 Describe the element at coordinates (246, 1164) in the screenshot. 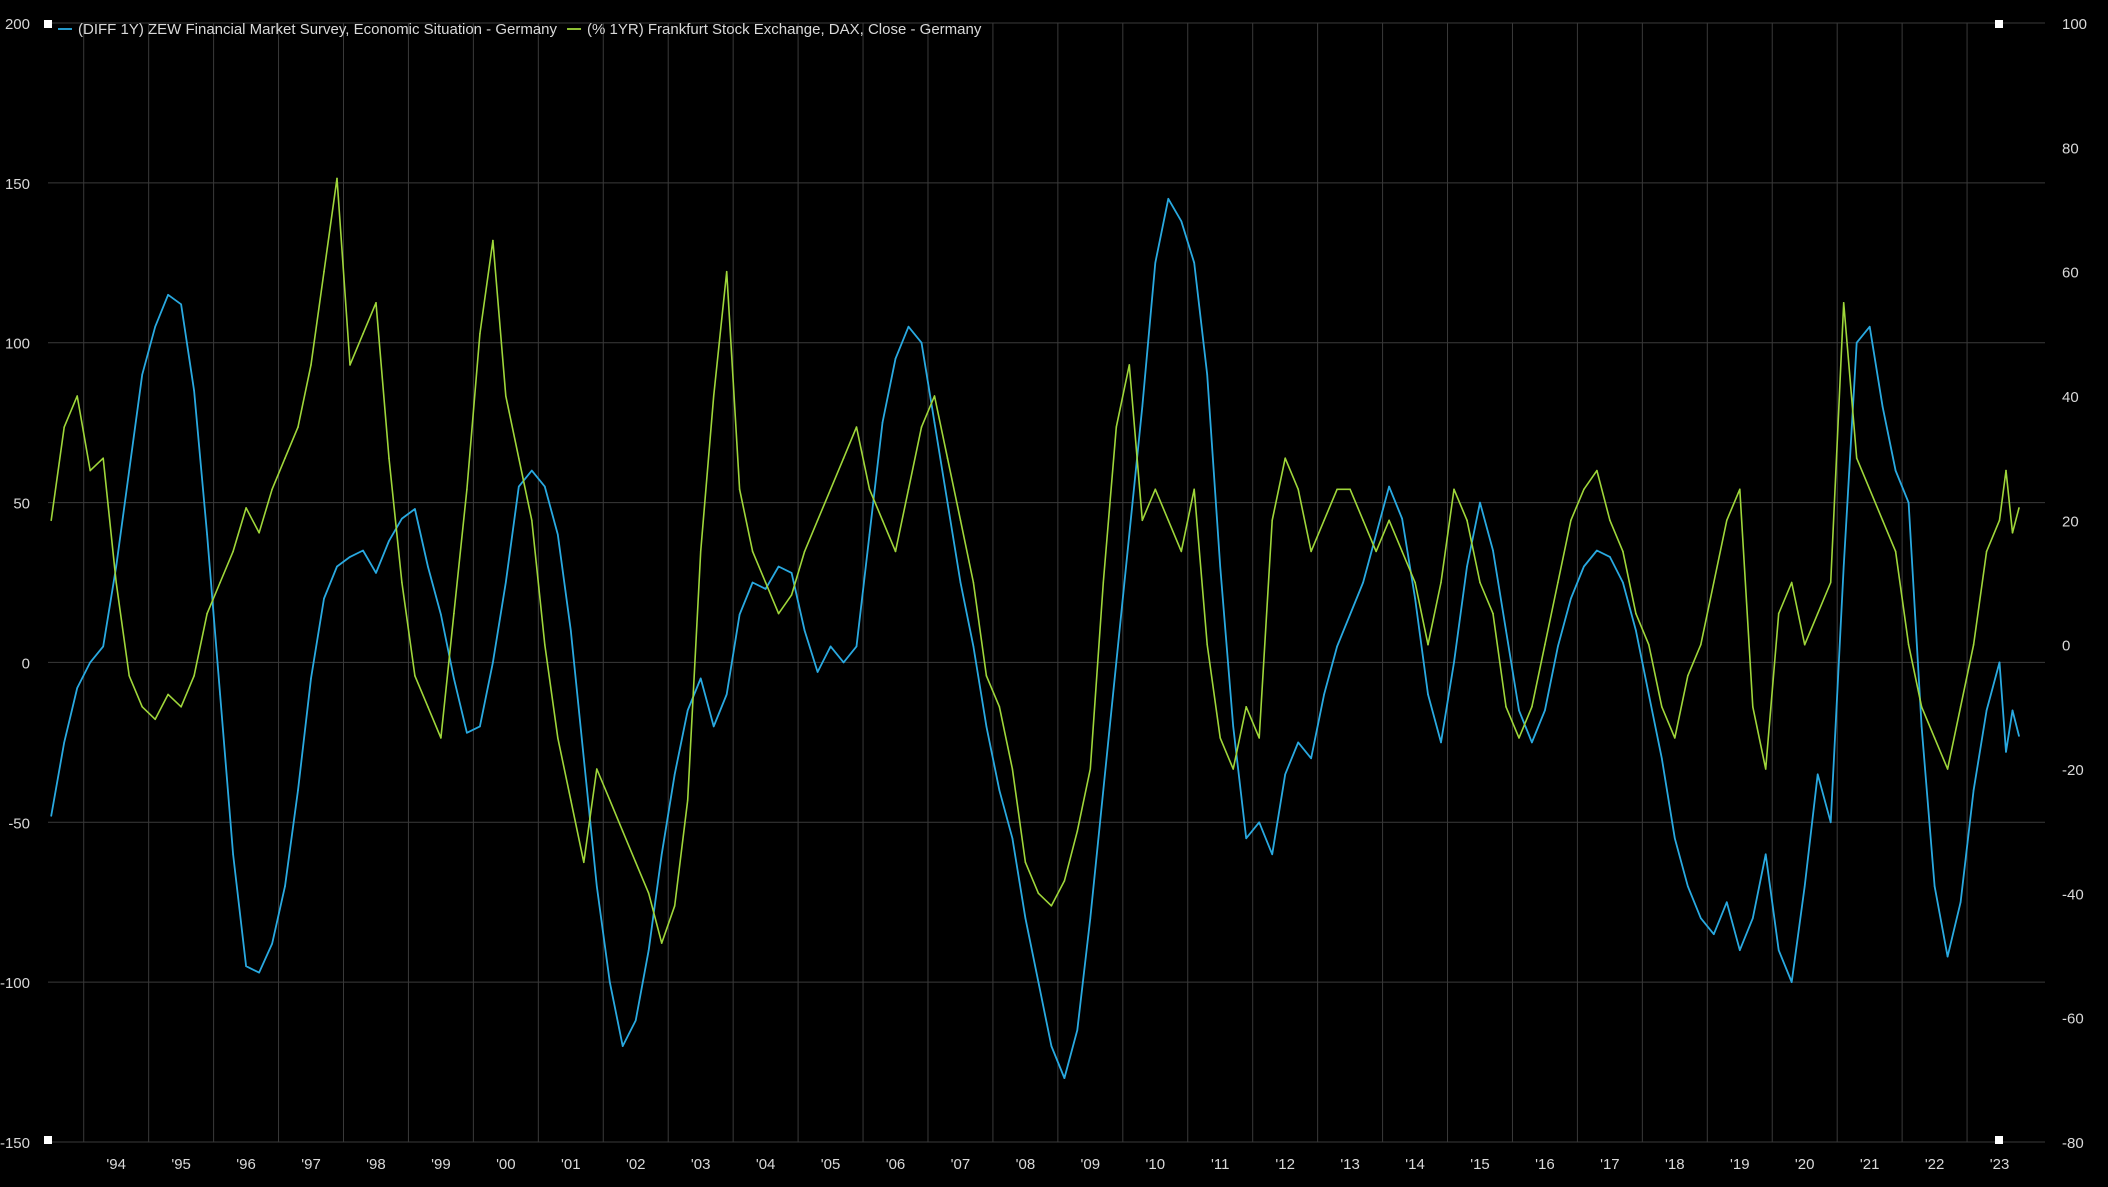

I see `x-tick-label: '96` at that location.